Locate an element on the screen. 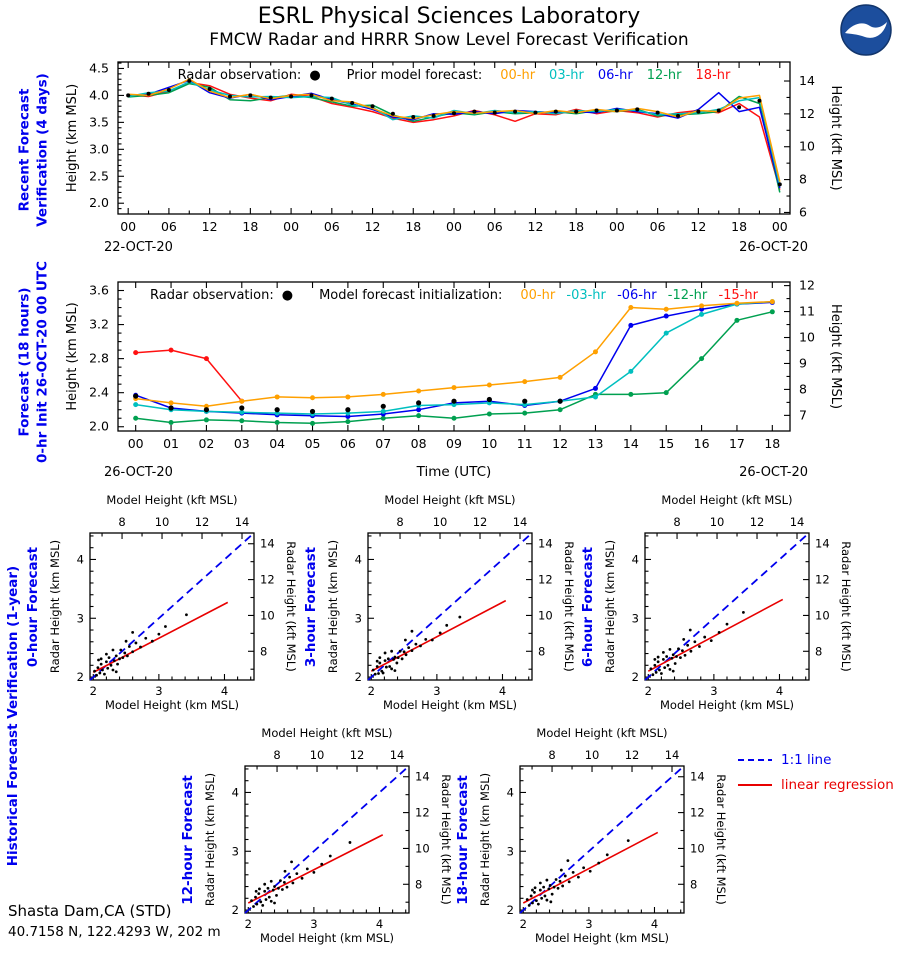 Image resolution: width=898 pixels, height=956 pixels. recent-panel-side-label-line1: Recent Forecast is located at coordinates (24, 150).